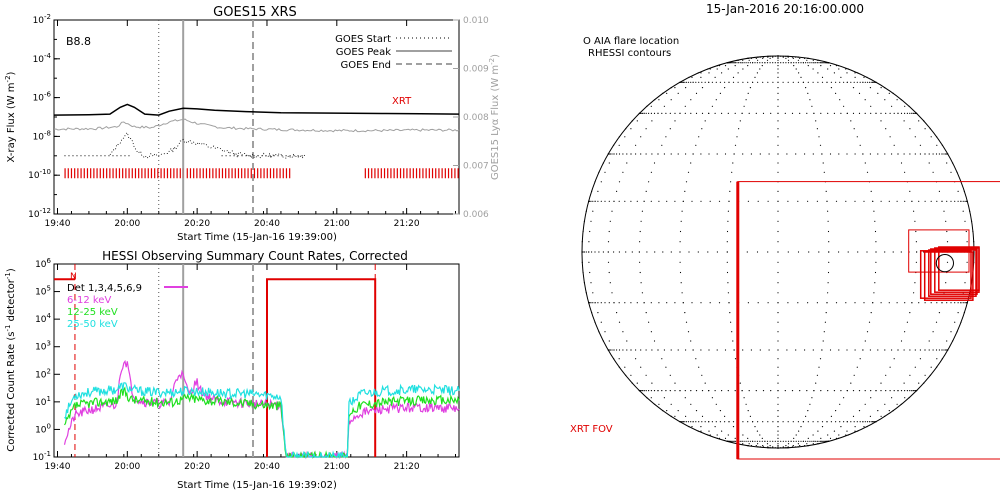 The image size is (1000, 500). What do you see at coordinates (363, 52) in the screenshot?
I see `legend-goes-peak: GOES Peak` at bounding box center [363, 52].